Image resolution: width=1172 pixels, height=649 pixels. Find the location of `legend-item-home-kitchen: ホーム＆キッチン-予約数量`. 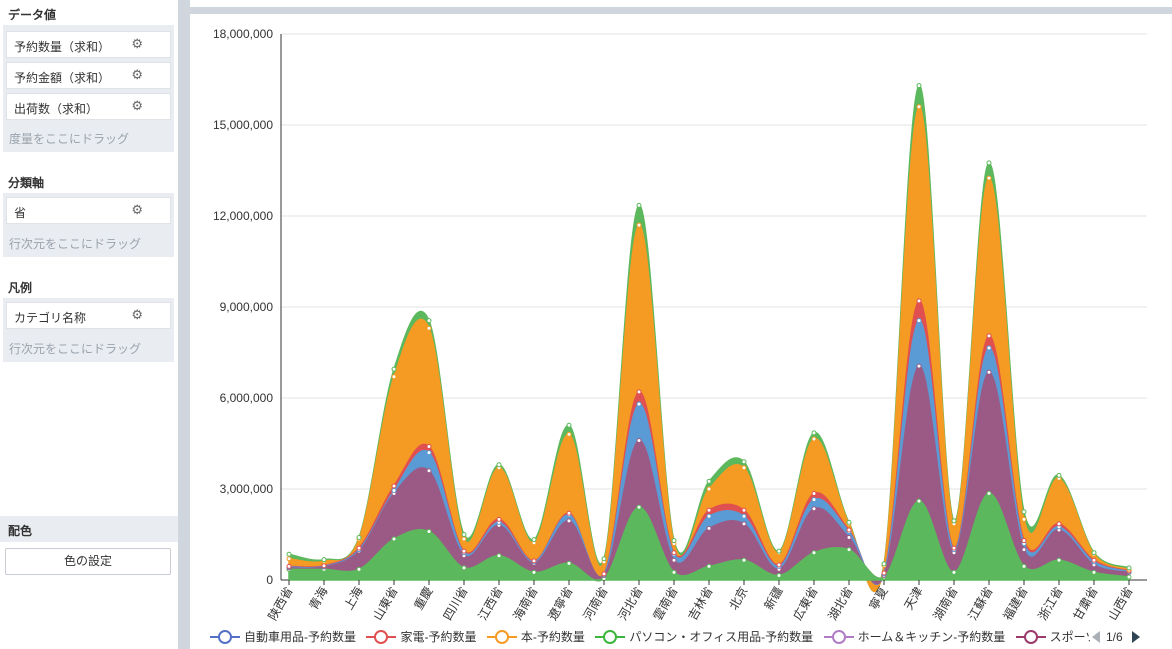

legend-item-home-kitchen: ホーム＆キッチン-予約数量 is located at coordinates (914, 637).